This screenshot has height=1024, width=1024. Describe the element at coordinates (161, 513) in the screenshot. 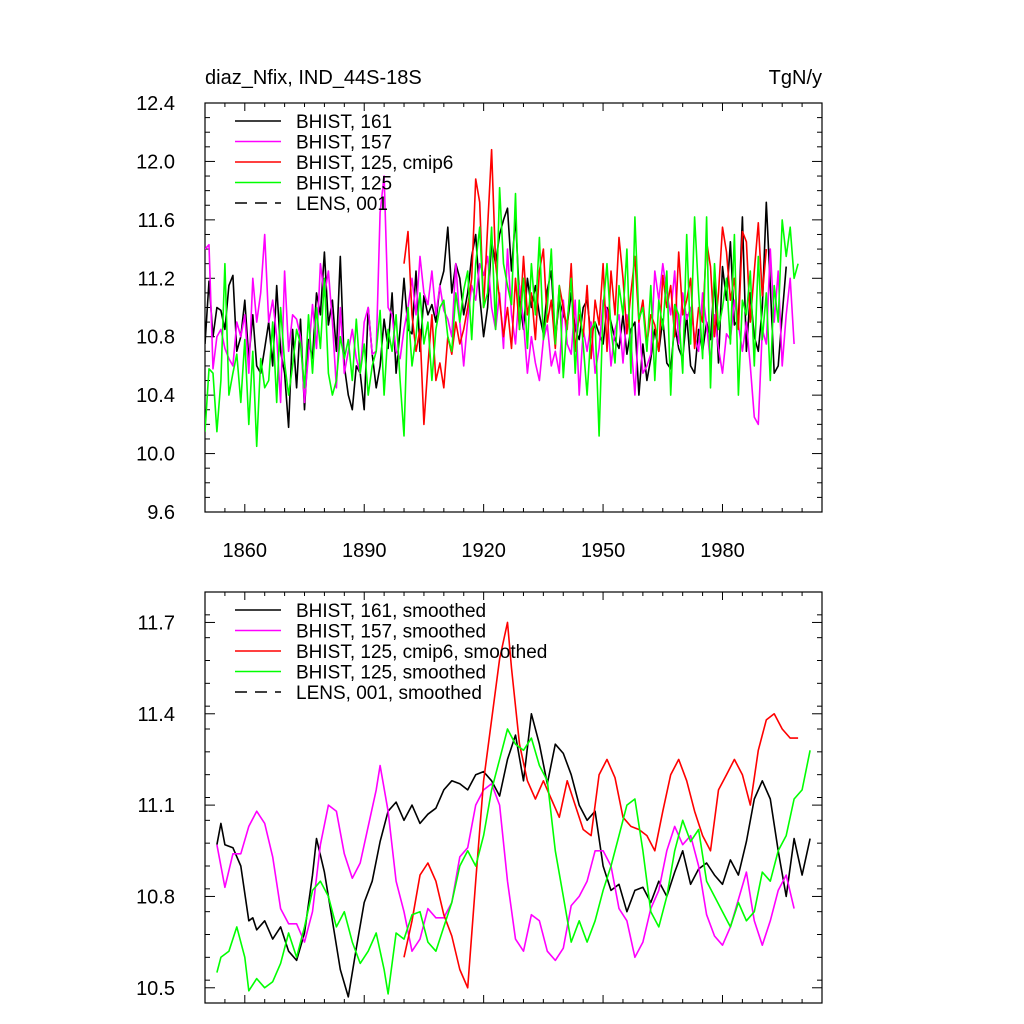

I see `y-tick-label: 9.6` at that location.